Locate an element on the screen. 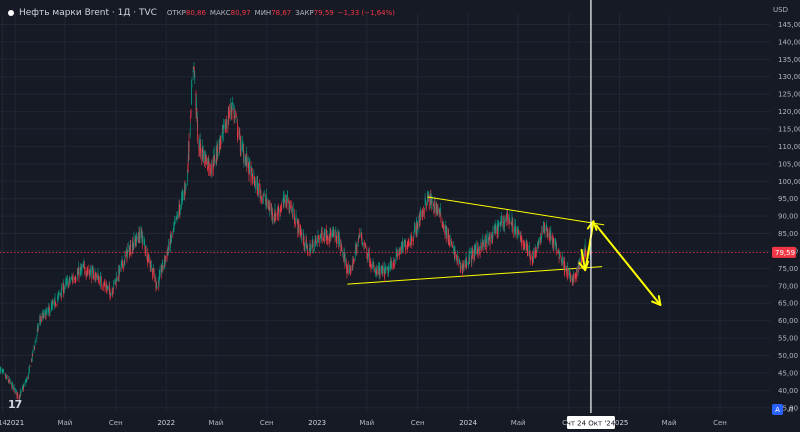 The height and width of the screenshot is (432, 800). auto-scale-button: A is located at coordinates (777, 409).